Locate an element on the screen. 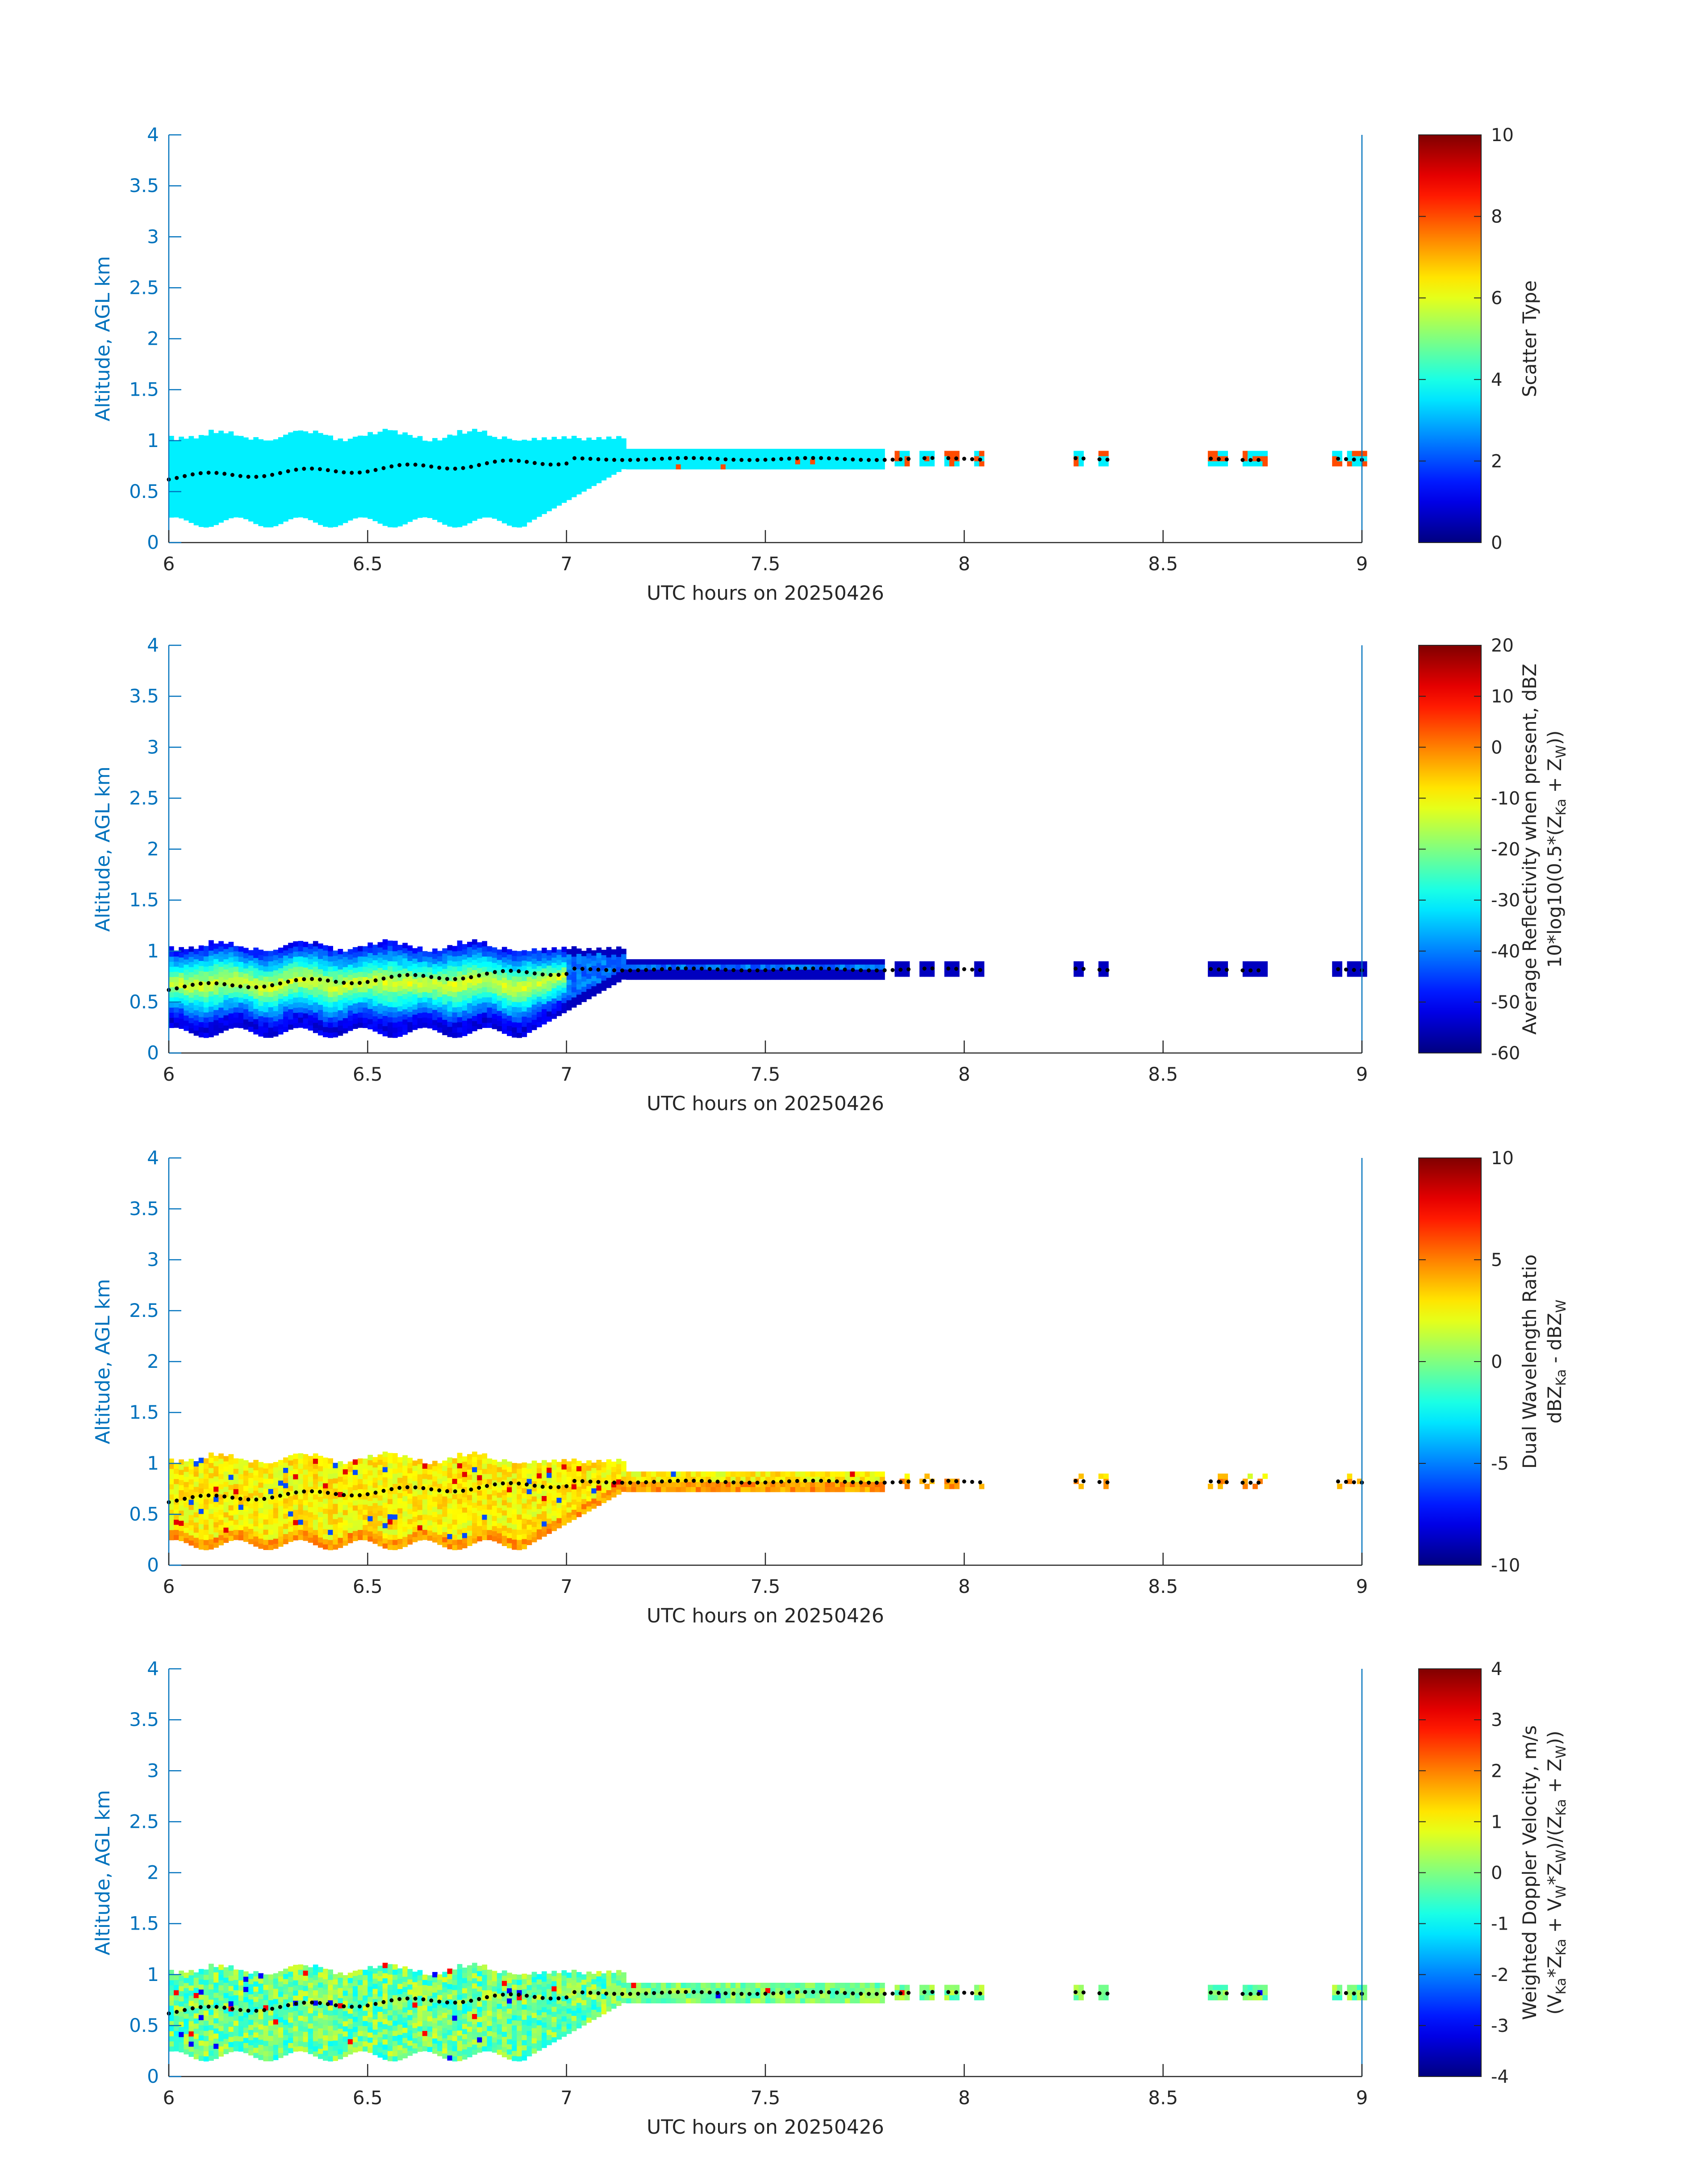 The width and height of the screenshot is (1708, 2177). x-tick-label: 7 is located at coordinates (566, 1074).